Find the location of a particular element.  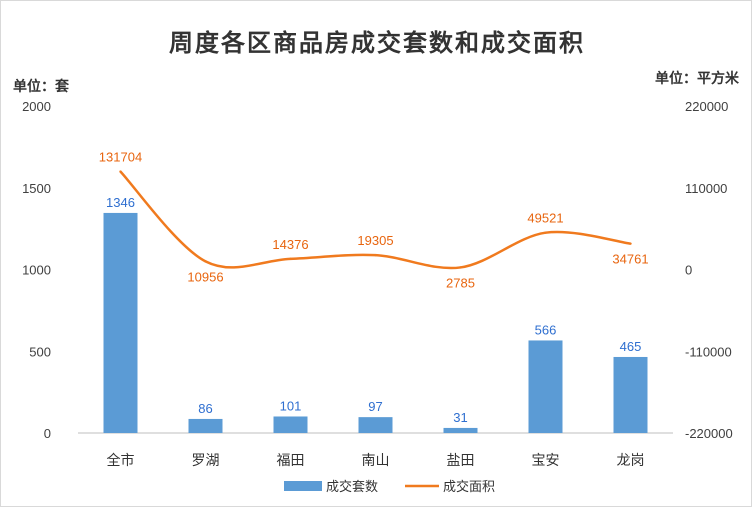

category-label: 罗湖 is located at coordinates (206, 461).